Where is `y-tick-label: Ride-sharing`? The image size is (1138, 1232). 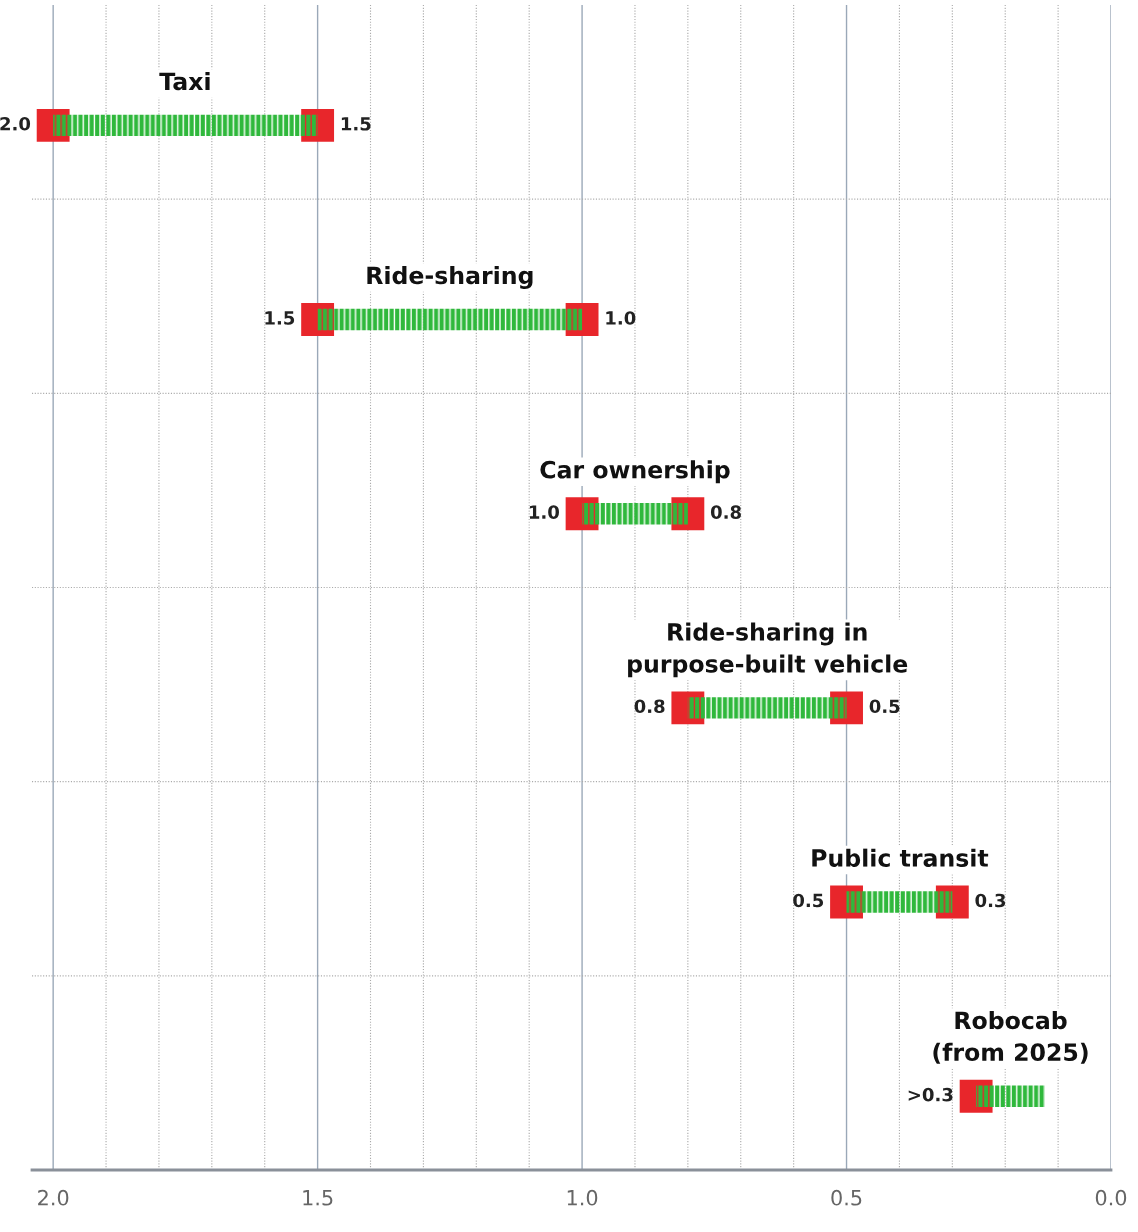
y-tick-label: Ride-sharing is located at coordinates (450, 277).